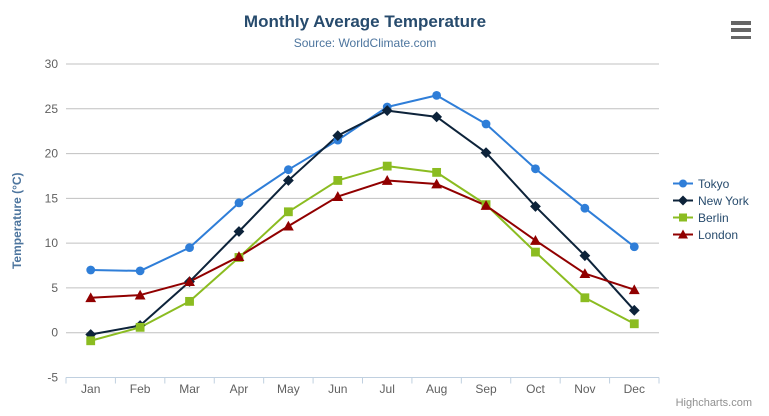 This screenshot has width=769, height=416. Describe the element at coordinates (718, 234) in the screenshot. I see `legend-label: London` at that location.